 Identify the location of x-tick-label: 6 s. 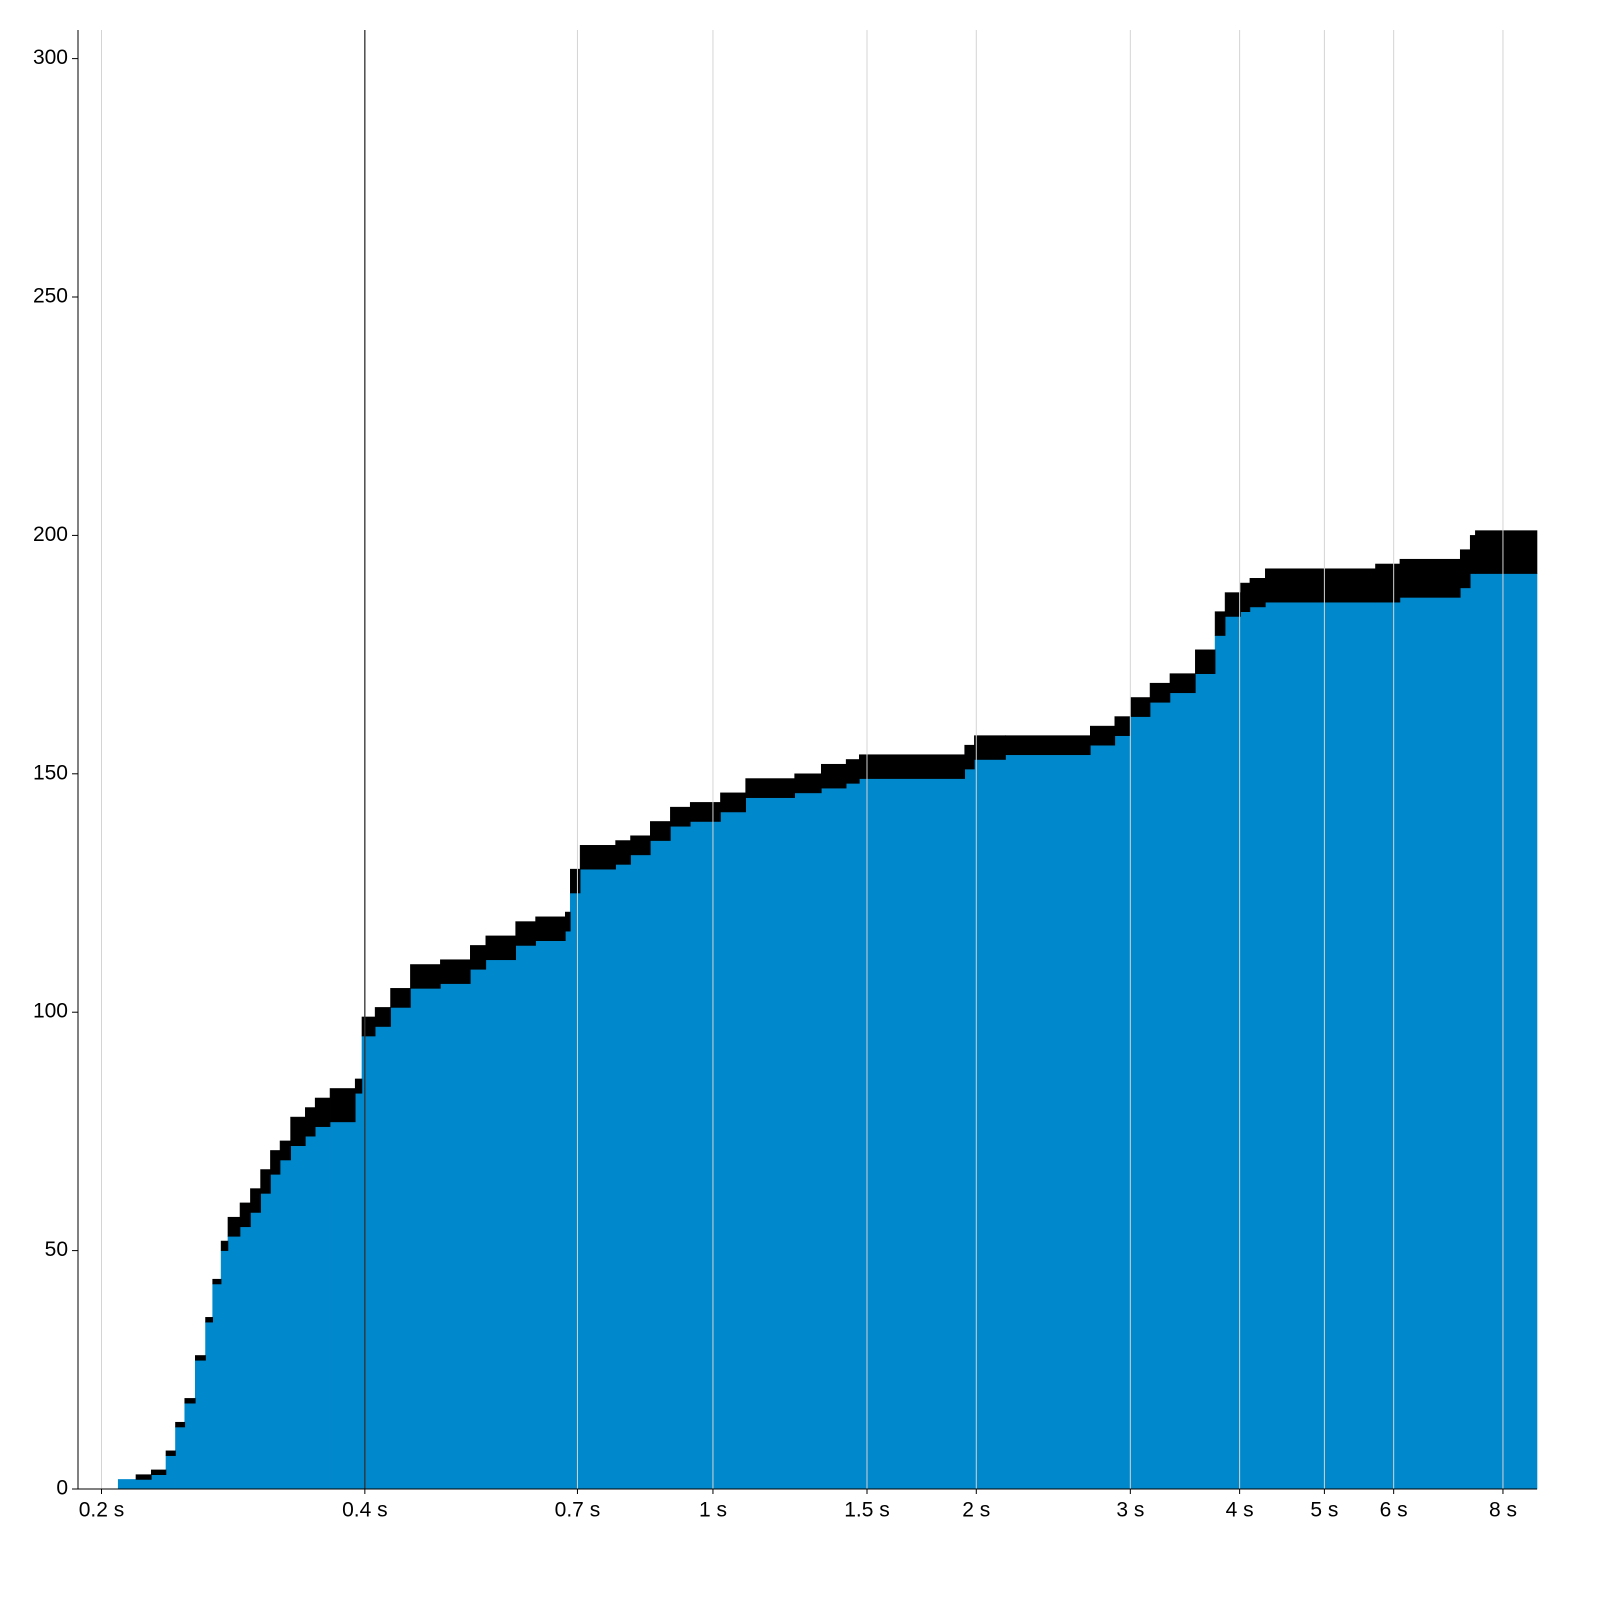
(1394, 1510).